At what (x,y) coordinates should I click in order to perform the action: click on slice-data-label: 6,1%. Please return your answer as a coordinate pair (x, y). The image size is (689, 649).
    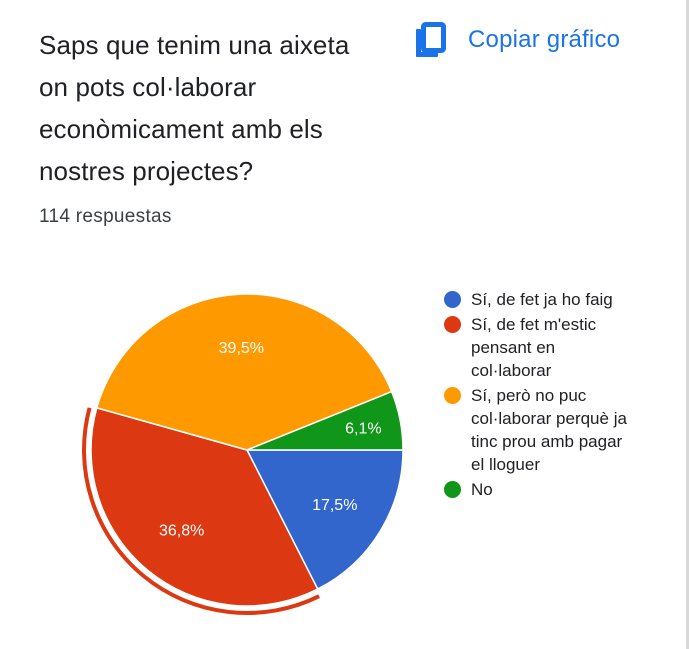
    Looking at the image, I should click on (363, 428).